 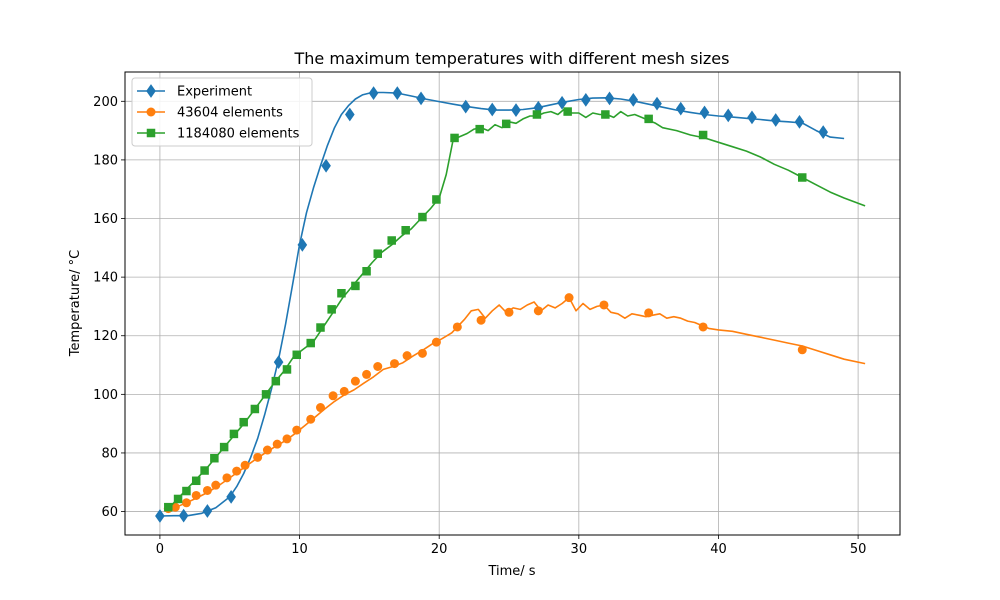 What do you see at coordinates (105, 160) in the screenshot?
I see `y-tick-label: 180` at bounding box center [105, 160].